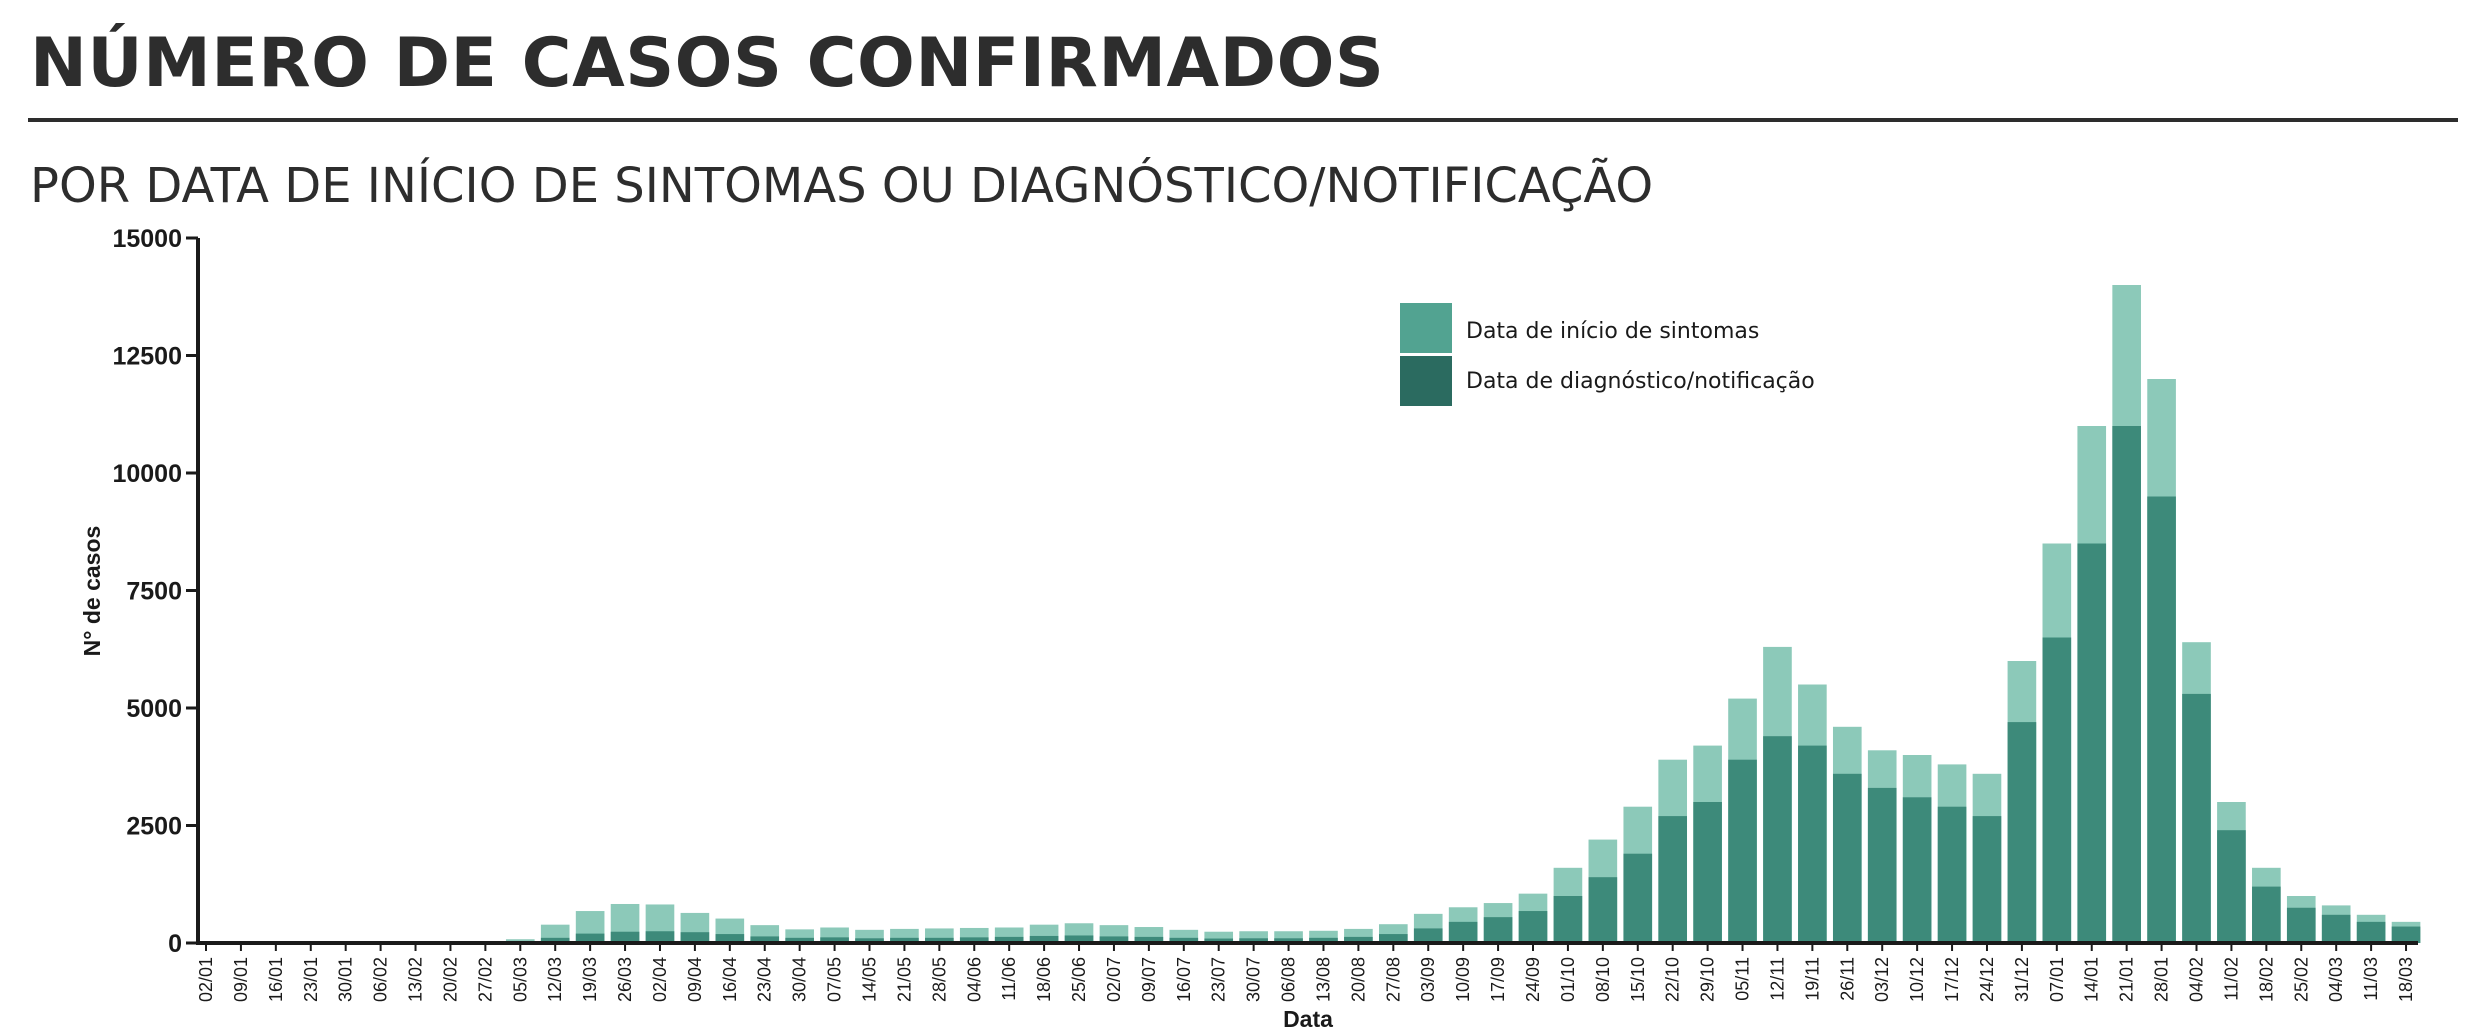 This screenshot has width=2479, height=1036. I want to click on x-tick-label: 12/03, so click(555, 979).